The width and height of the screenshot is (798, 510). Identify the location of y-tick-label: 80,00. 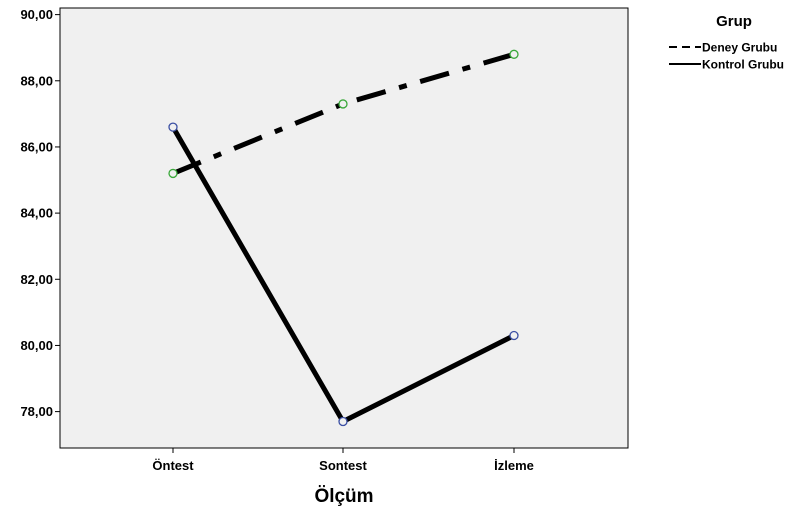
(36, 345).